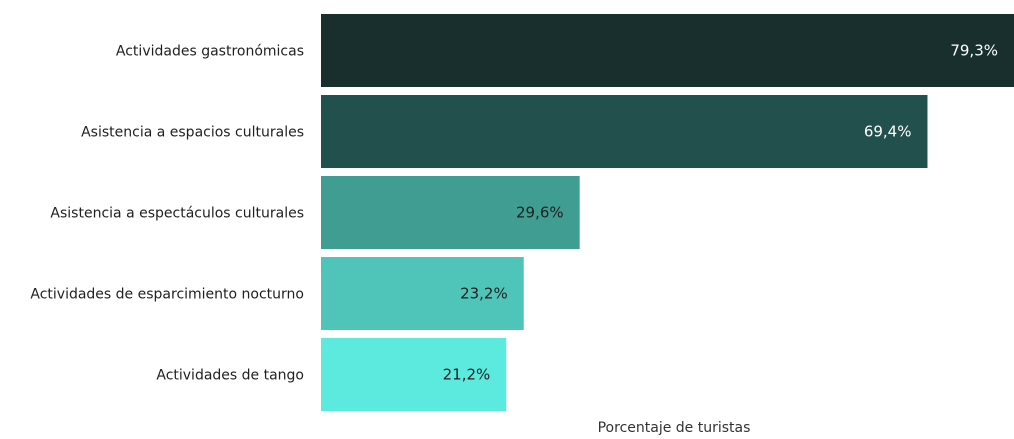 This screenshot has width=1014, height=439. Describe the element at coordinates (177, 214) in the screenshot. I see `category-label-3: Asistencia a espectáculos culturales` at that location.